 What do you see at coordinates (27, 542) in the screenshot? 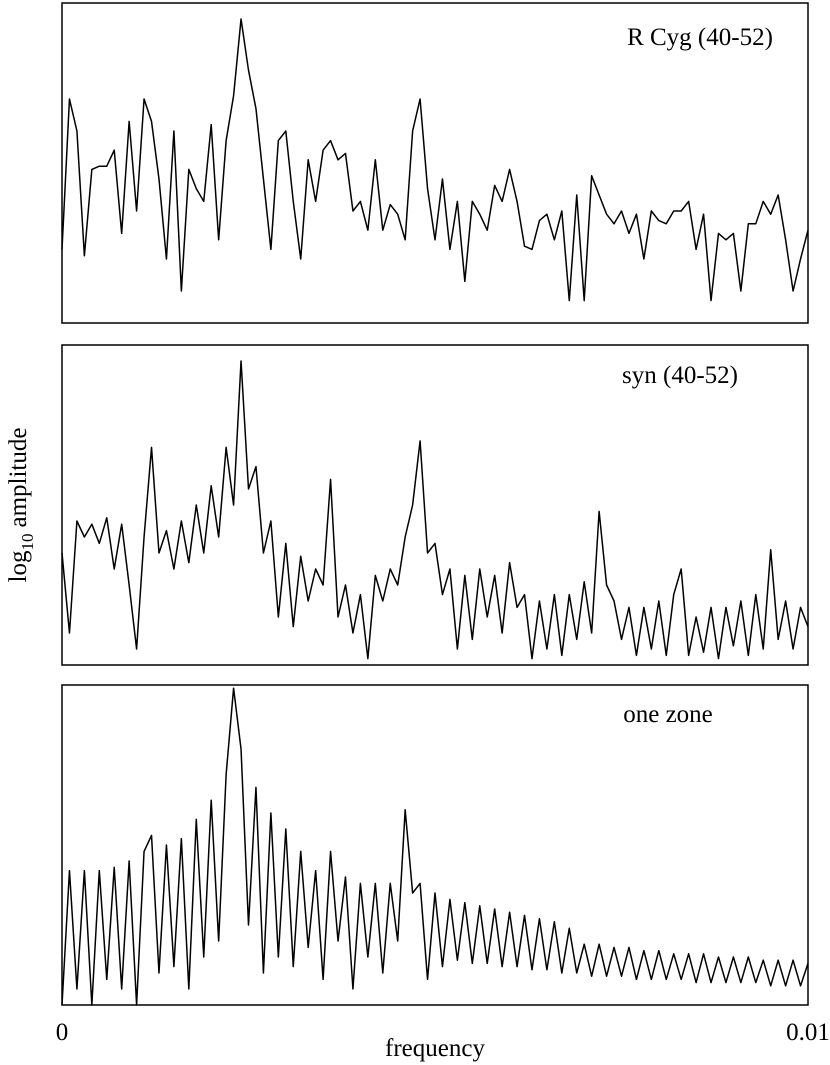
I see `y-label-subscript: 10` at bounding box center [27, 542].